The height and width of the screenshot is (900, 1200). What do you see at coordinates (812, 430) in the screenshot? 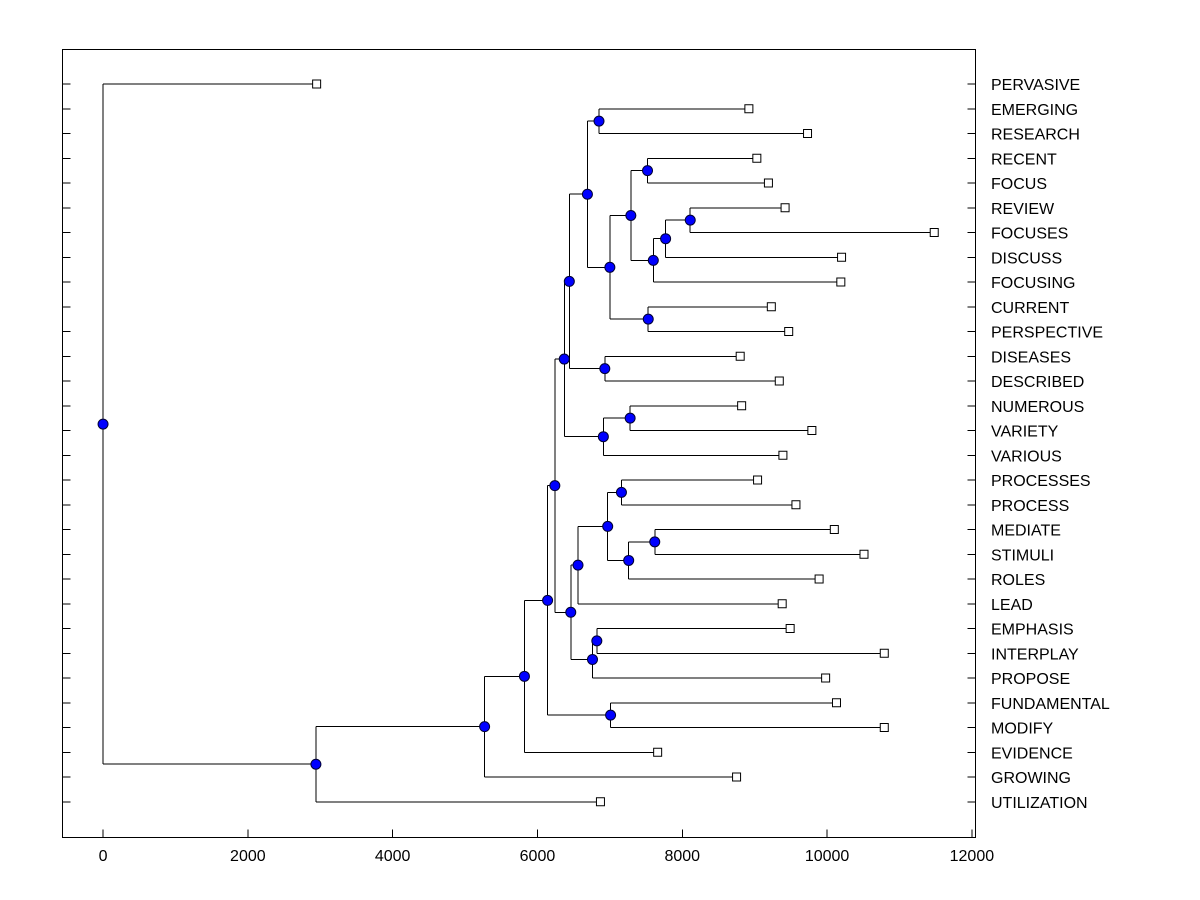
I see `leaf-marker-variety` at bounding box center [812, 430].